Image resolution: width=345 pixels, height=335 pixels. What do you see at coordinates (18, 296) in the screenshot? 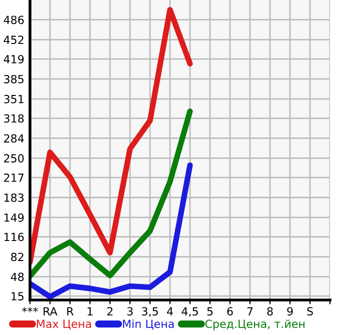
I see `y-tick-label: 15` at bounding box center [18, 296].